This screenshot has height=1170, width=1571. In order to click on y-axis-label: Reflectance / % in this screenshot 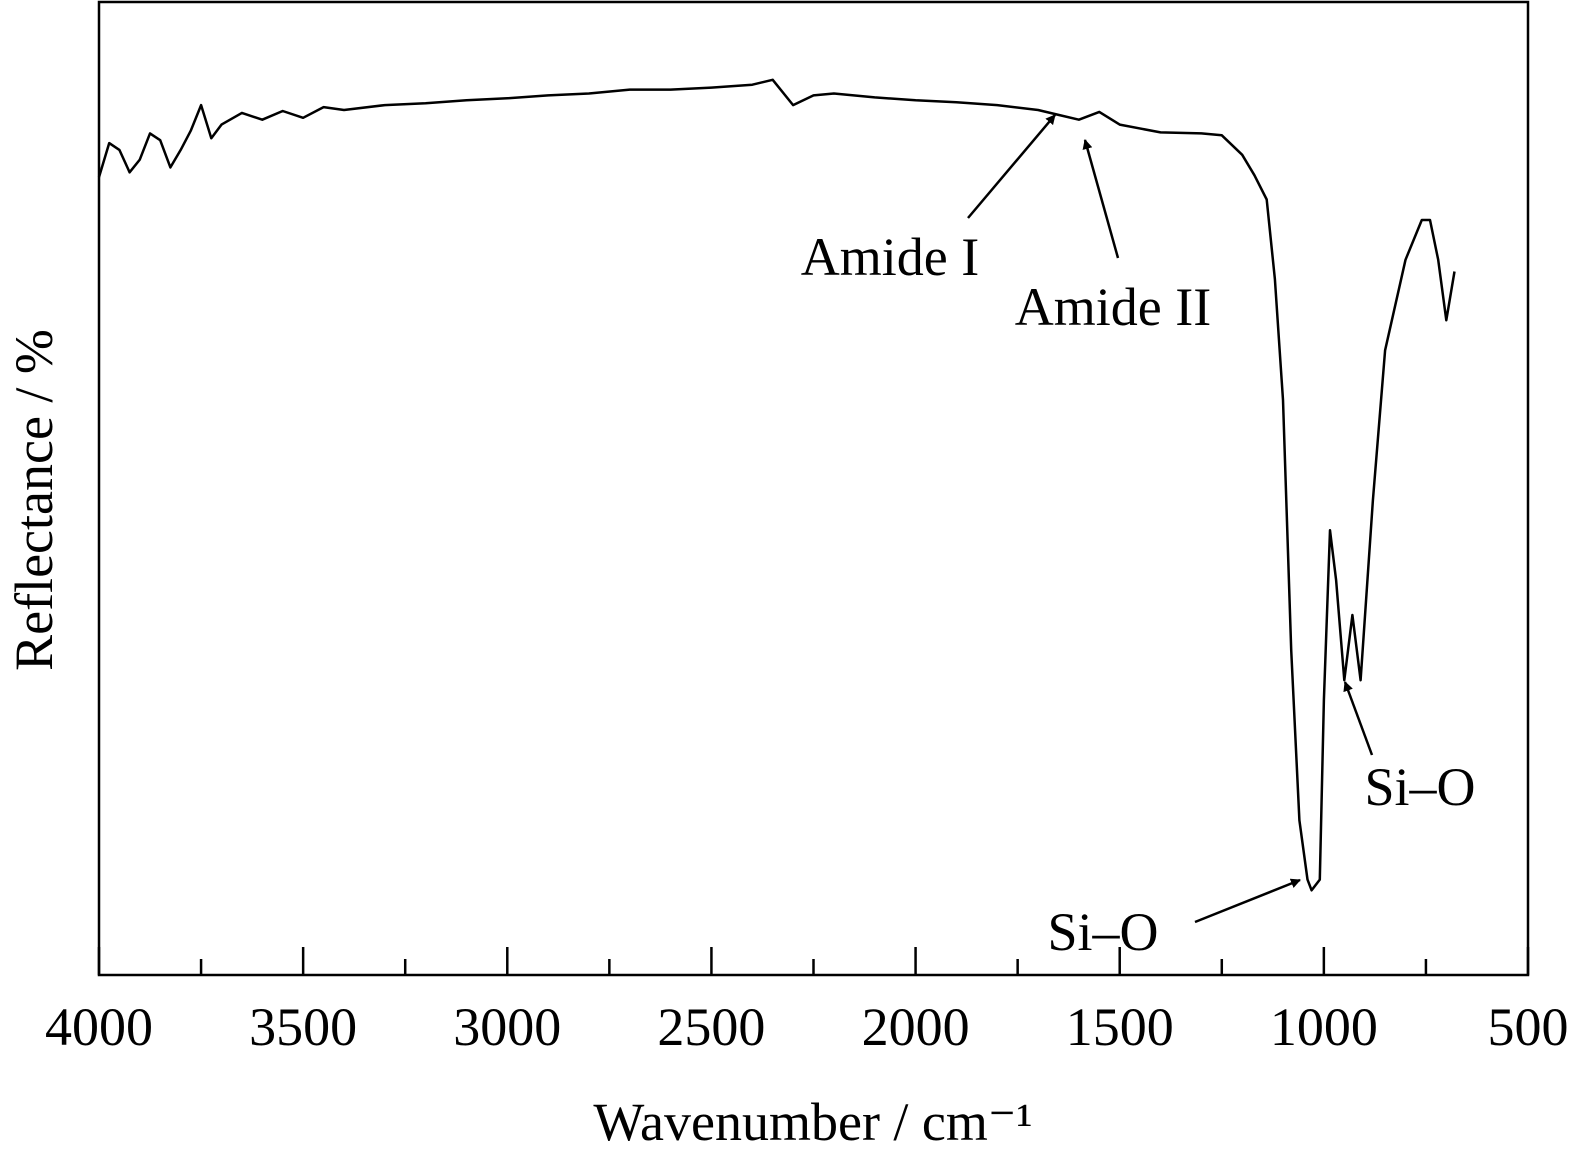, I will do `click(34, 500)`.